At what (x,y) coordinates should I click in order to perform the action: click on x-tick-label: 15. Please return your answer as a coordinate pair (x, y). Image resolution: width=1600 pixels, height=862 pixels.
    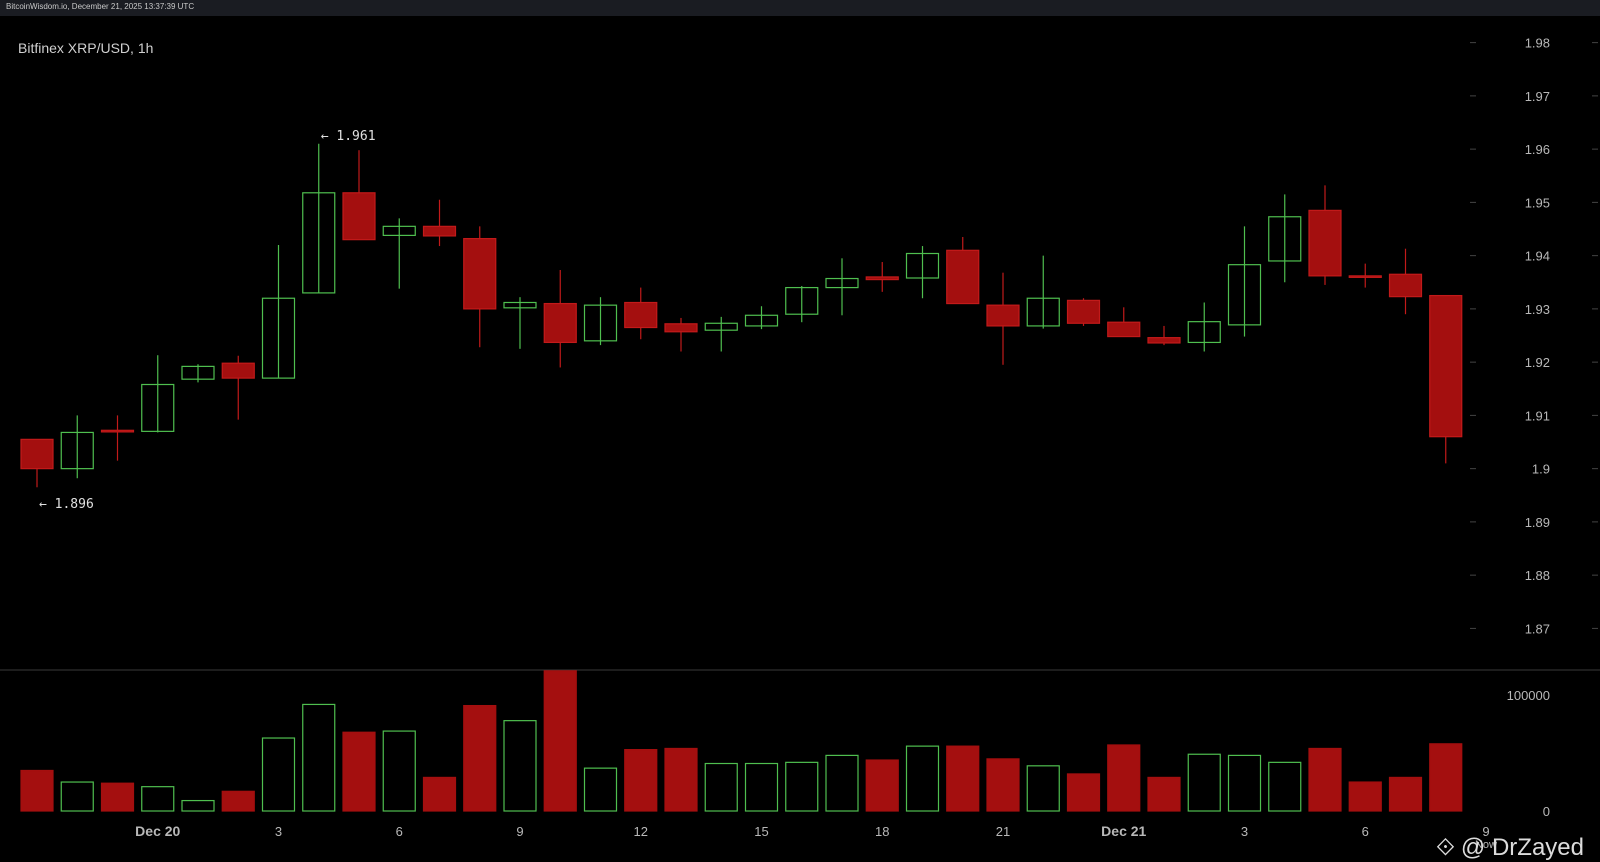
    Looking at the image, I should click on (761, 831).